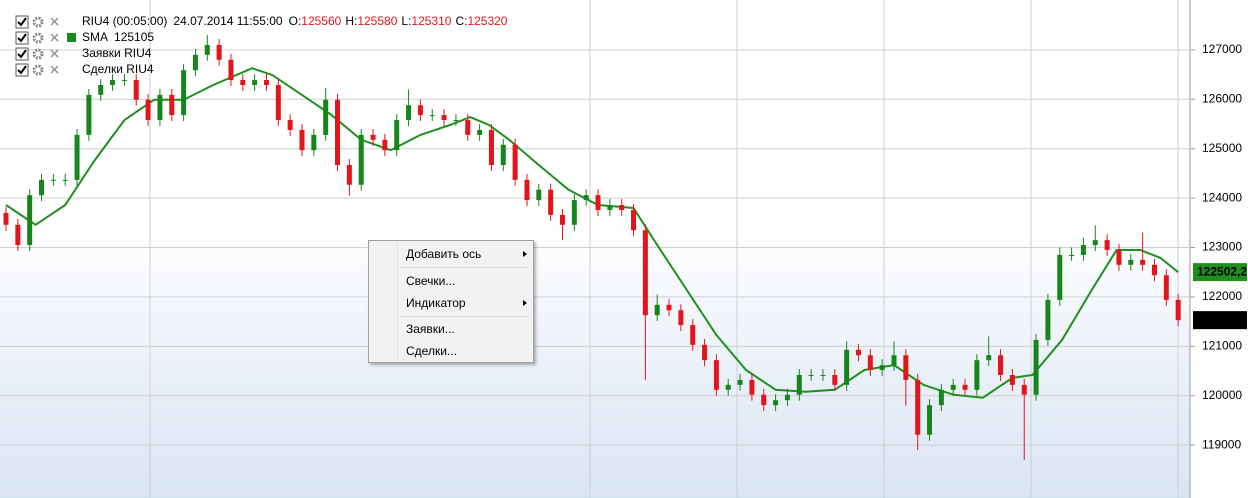 The image size is (1248, 498). I want to click on menu-item: Добавить ось, so click(466, 254).